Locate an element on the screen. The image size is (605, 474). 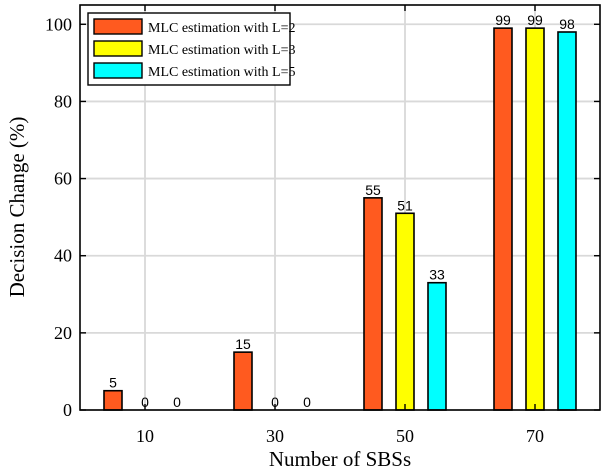
y-tick-label: 60 is located at coordinates (63, 179).